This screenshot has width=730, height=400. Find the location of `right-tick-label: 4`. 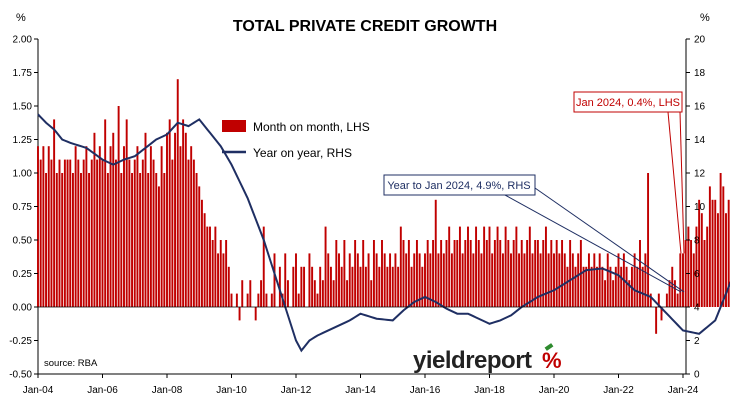

right-tick-label: 4 is located at coordinates (697, 308).